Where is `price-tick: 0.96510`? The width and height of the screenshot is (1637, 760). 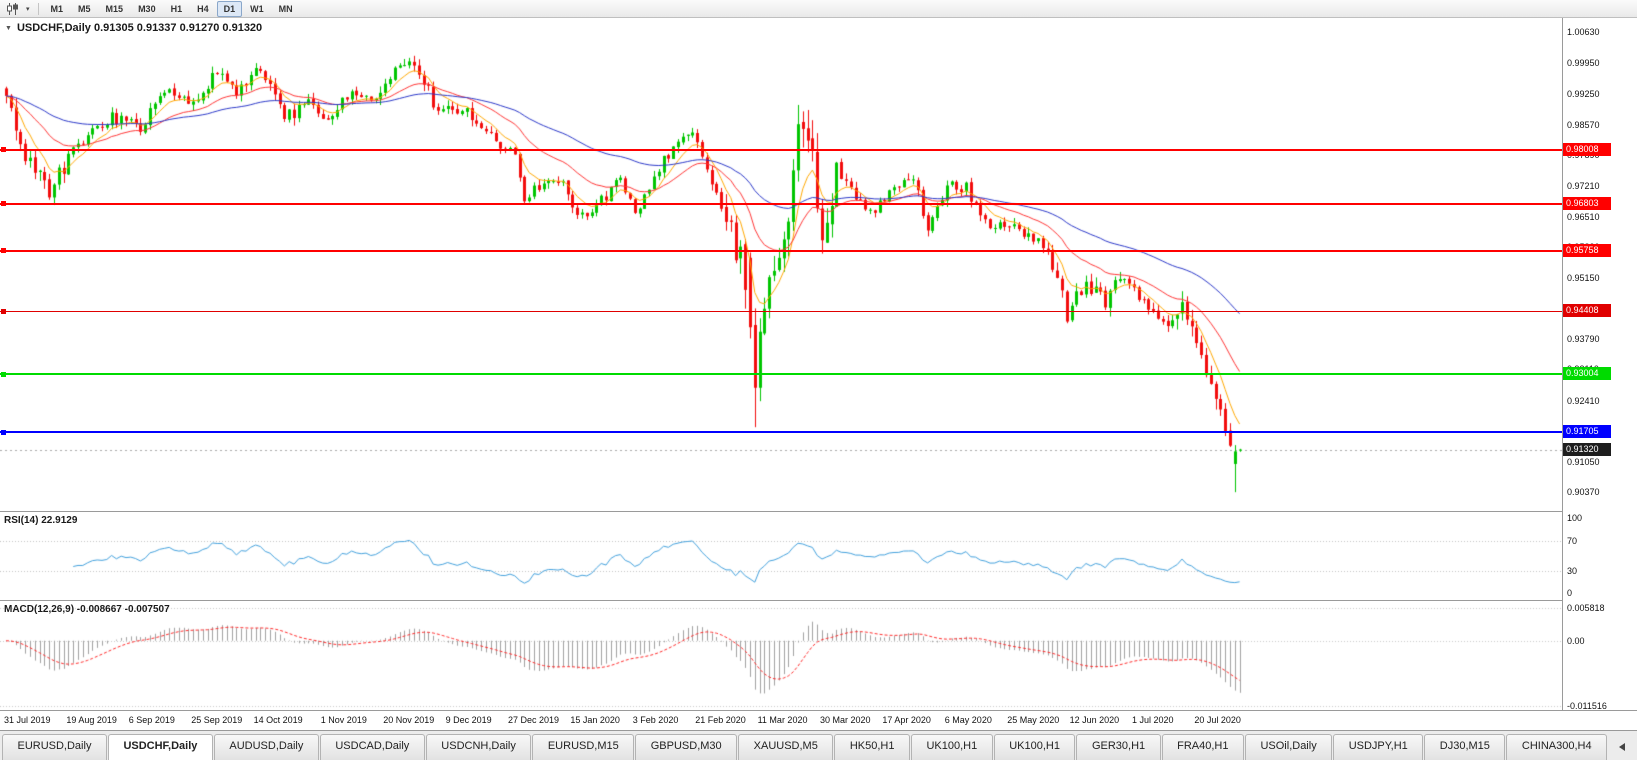
price-tick: 0.96510 is located at coordinates (1583, 216).